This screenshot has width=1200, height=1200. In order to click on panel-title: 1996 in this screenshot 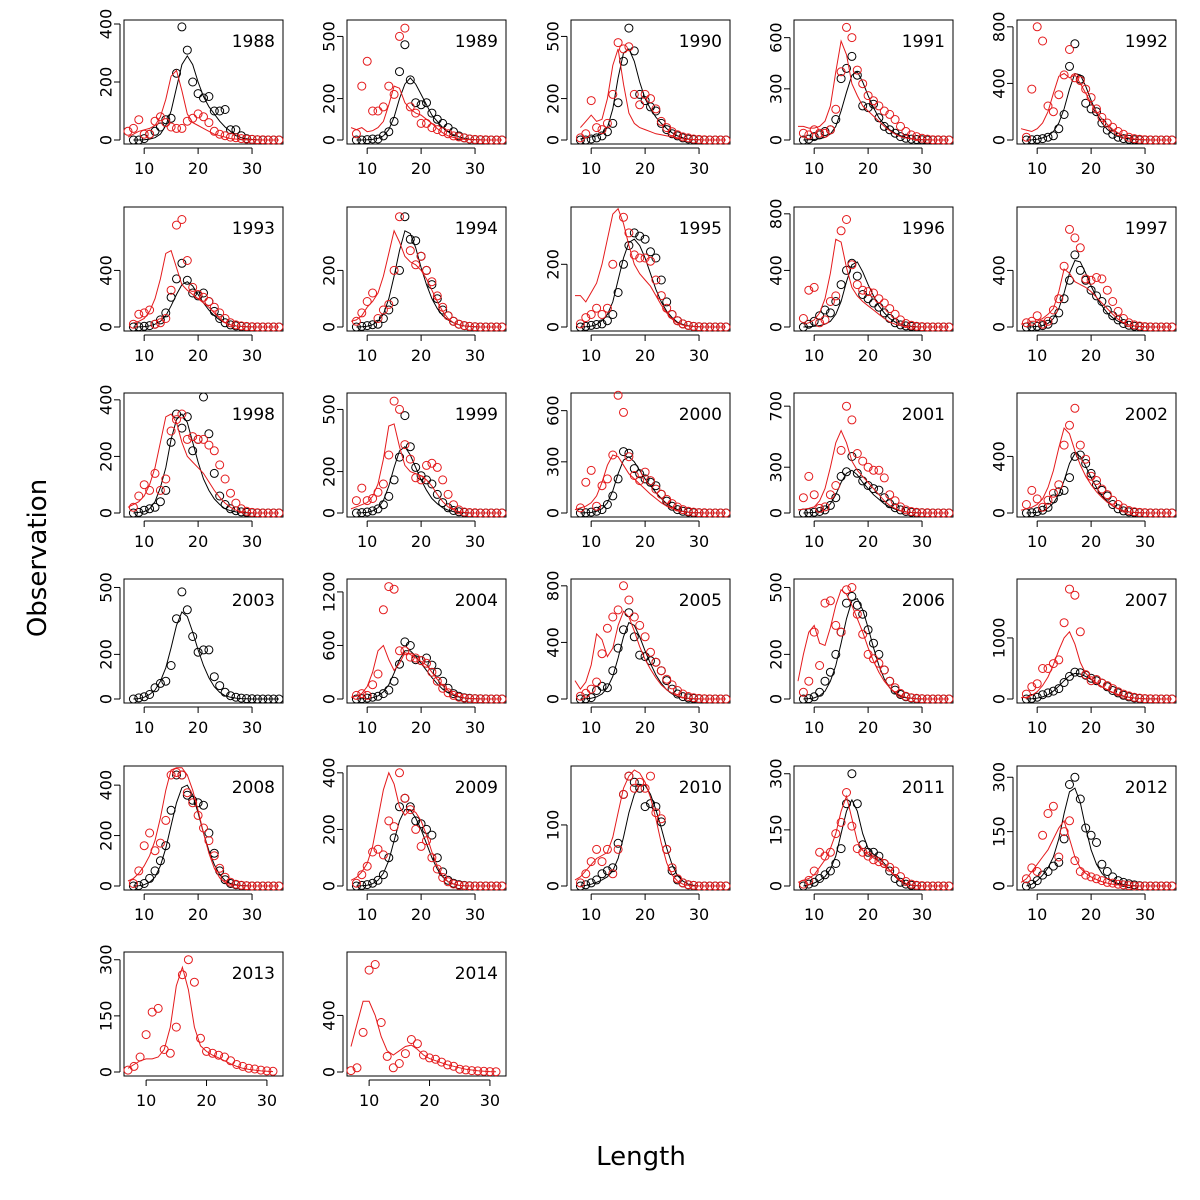, I will do `click(923, 229)`.